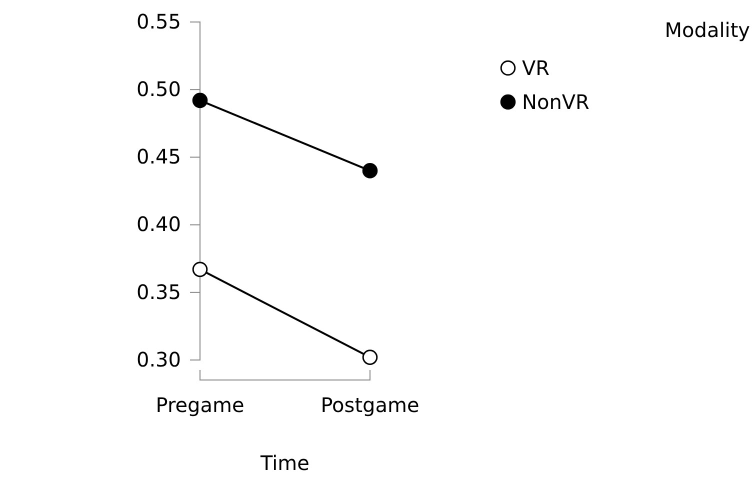  What do you see at coordinates (536, 68) in the screenshot?
I see `legend-label: VR` at bounding box center [536, 68].